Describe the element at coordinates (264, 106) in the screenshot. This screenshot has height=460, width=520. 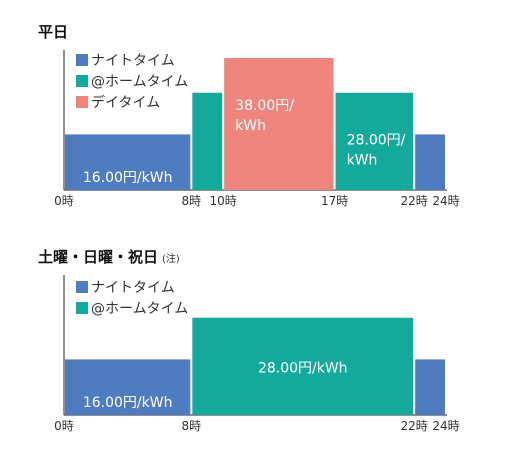
I see `bar-label-line: 38.00円/` at that location.